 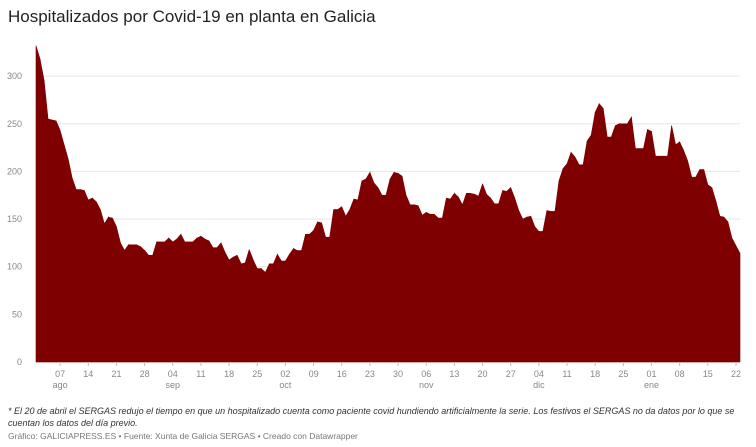 I want to click on x-tick-label: 01, so click(x=651, y=374).